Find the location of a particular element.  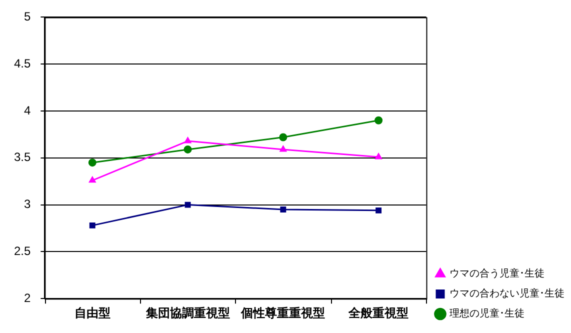

y-tick-label: 2 is located at coordinates (27, 297).